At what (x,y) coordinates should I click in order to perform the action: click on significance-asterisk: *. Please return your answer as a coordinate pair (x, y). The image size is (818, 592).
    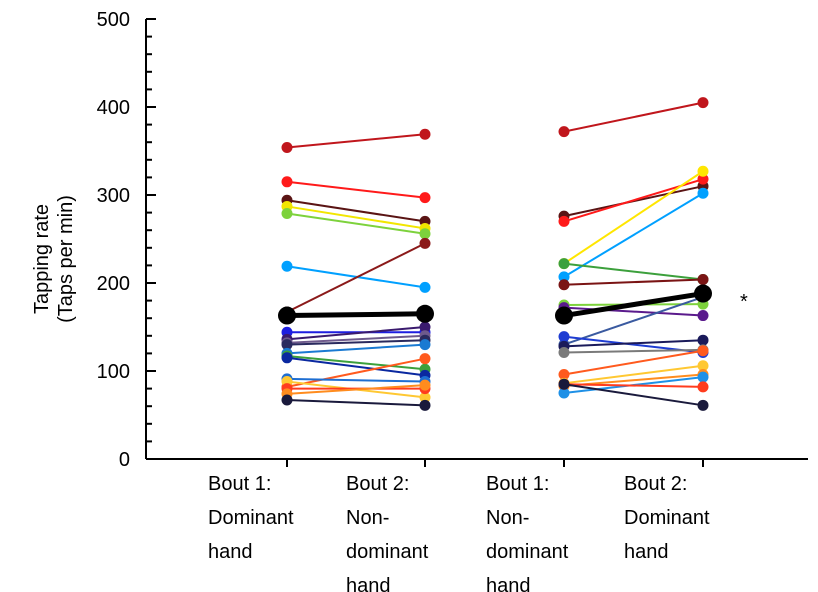
    Looking at the image, I should click on (744, 302).